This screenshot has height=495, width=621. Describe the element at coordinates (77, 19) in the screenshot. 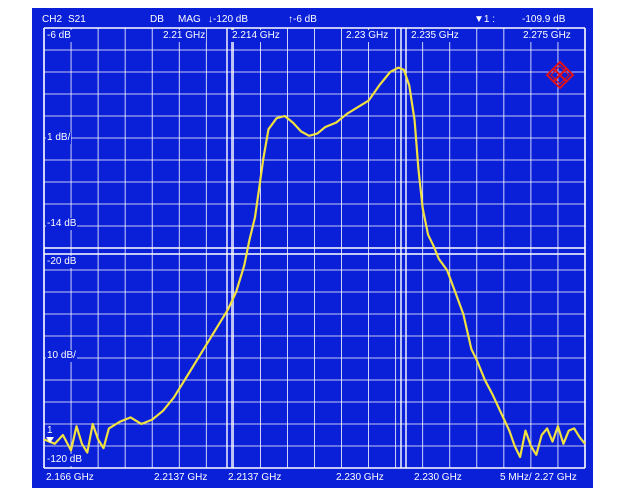

I see `parameter-label: S21` at that location.